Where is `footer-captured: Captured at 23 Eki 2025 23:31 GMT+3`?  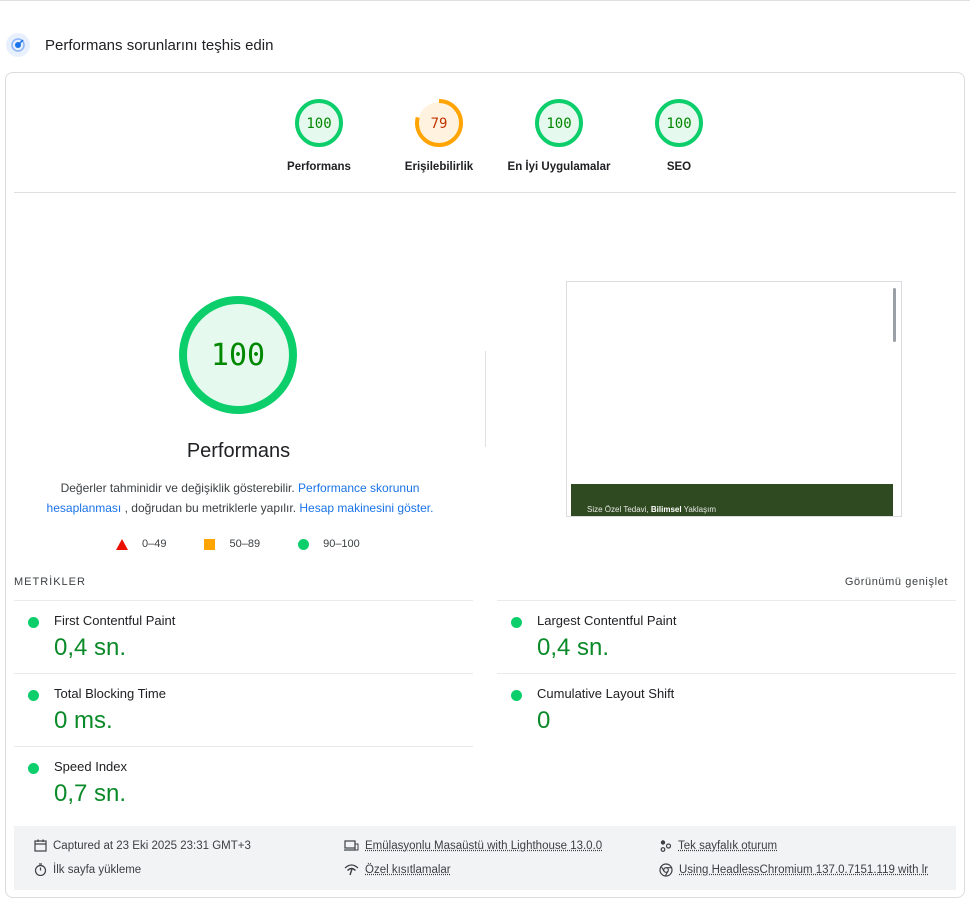
footer-captured: Captured at 23 Eki 2025 23:31 GMT+3 is located at coordinates (142, 845).